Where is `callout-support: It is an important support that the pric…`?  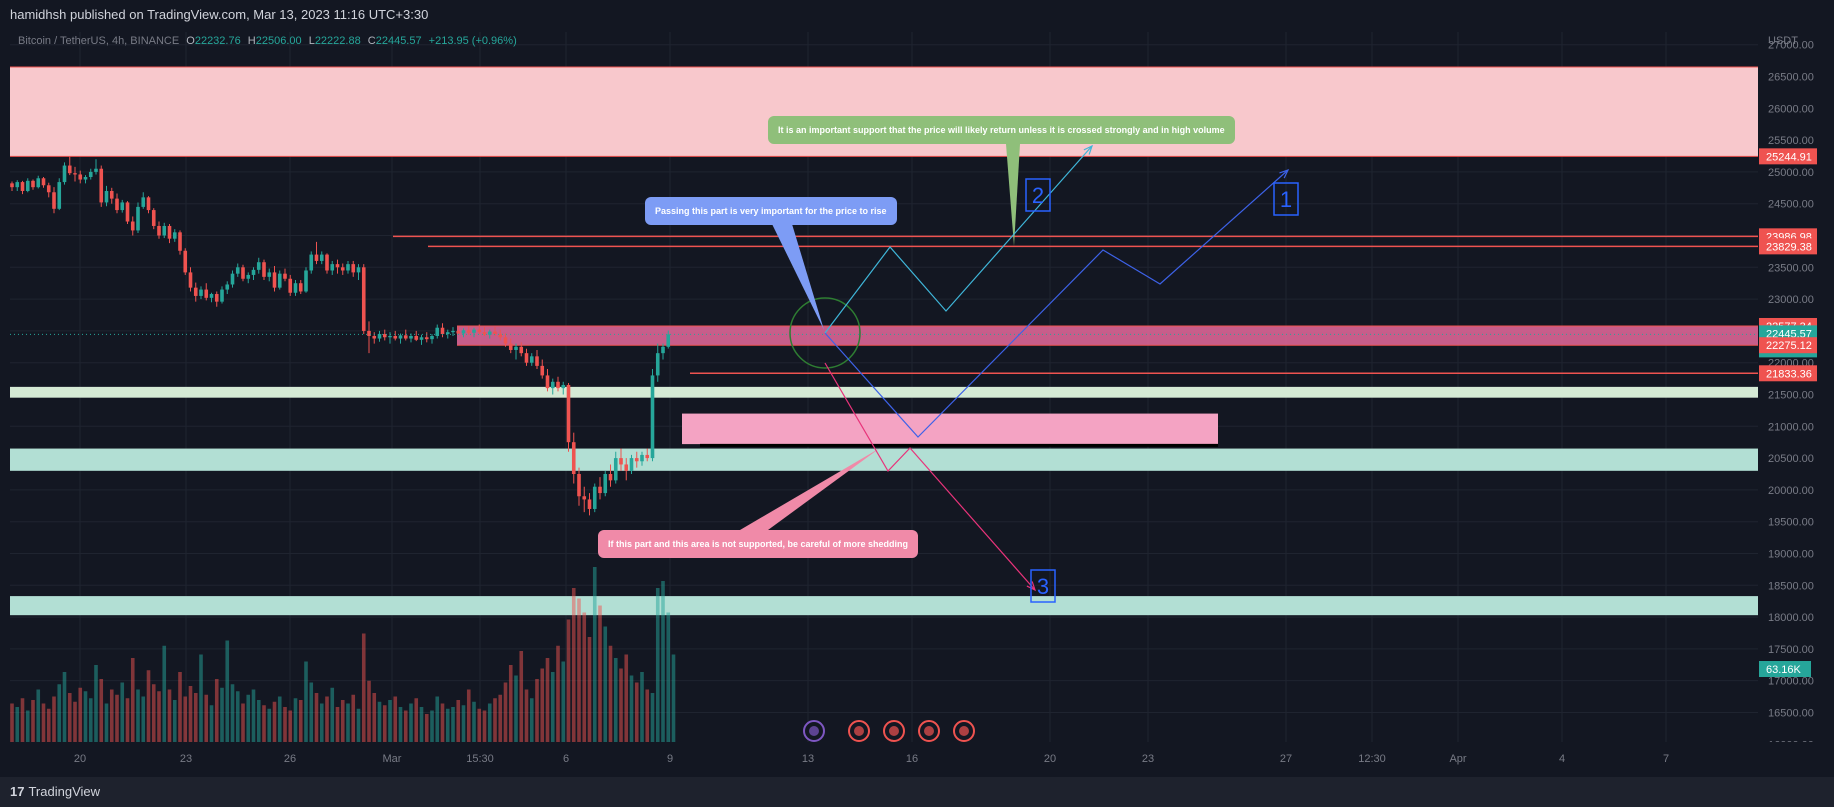
callout-support: It is an important support that the pric… is located at coordinates (1001, 130).